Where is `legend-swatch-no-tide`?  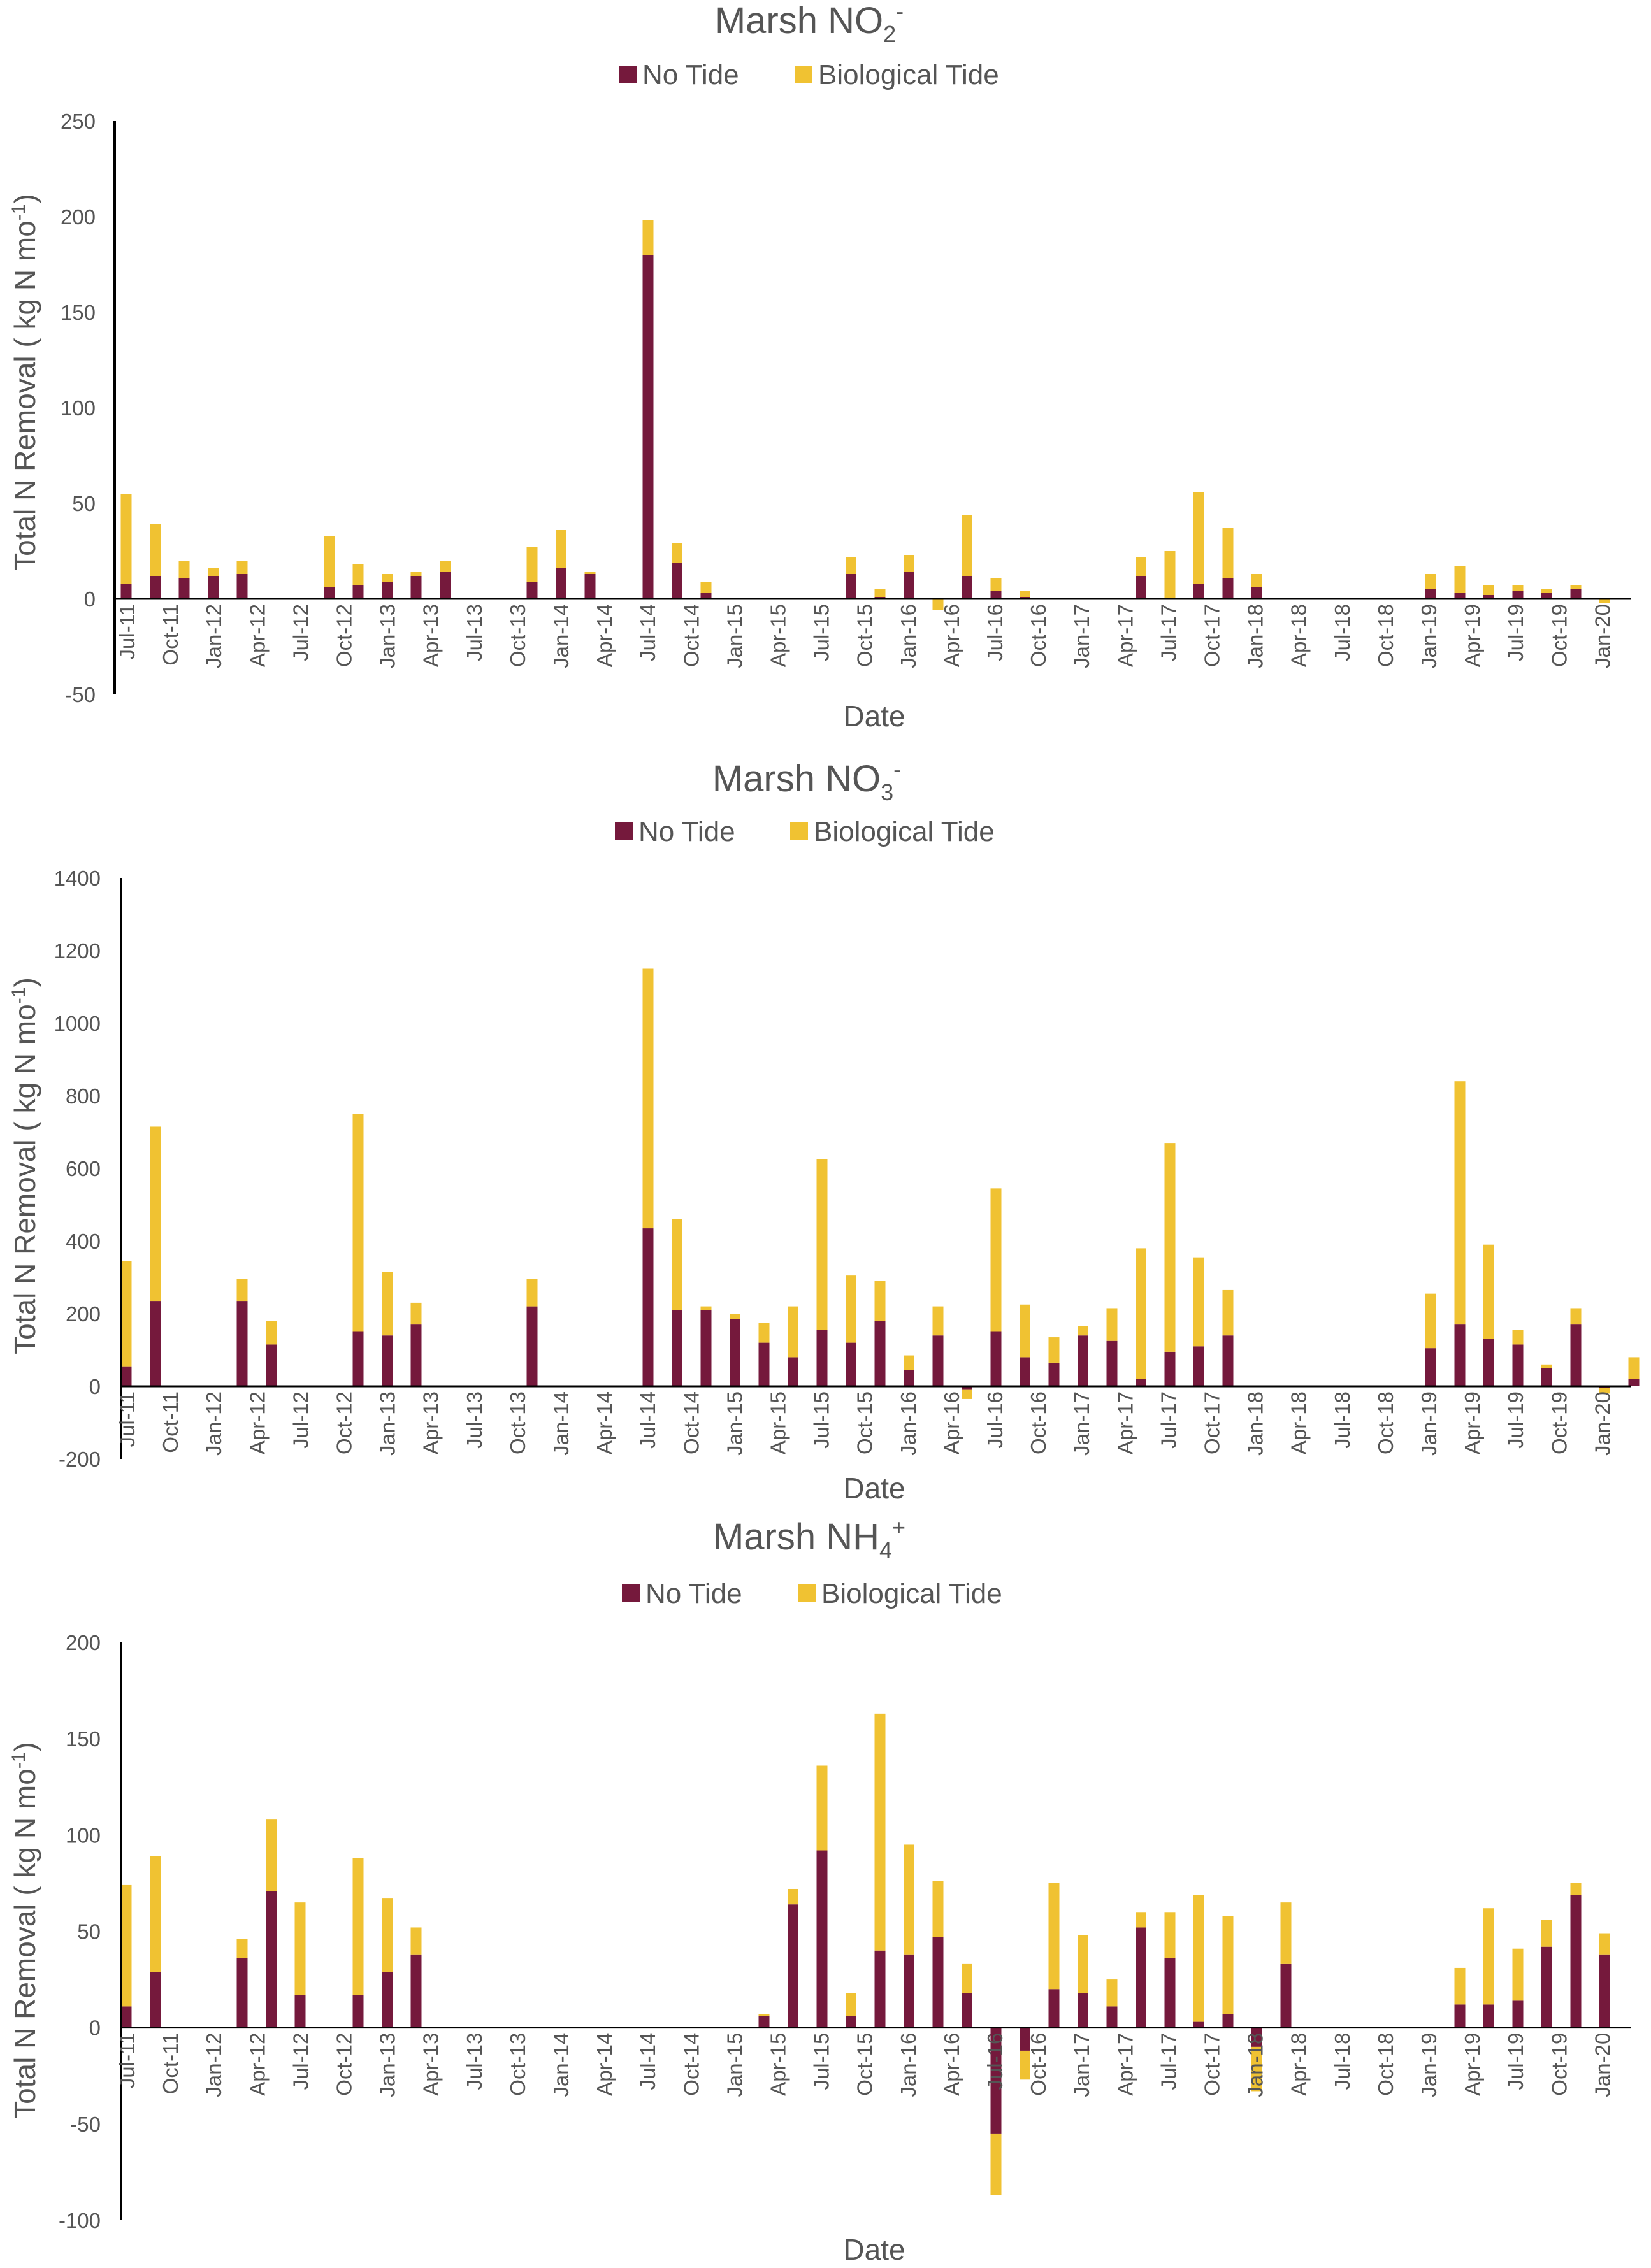 legend-swatch-no-tide is located at coordinates (624, 831).